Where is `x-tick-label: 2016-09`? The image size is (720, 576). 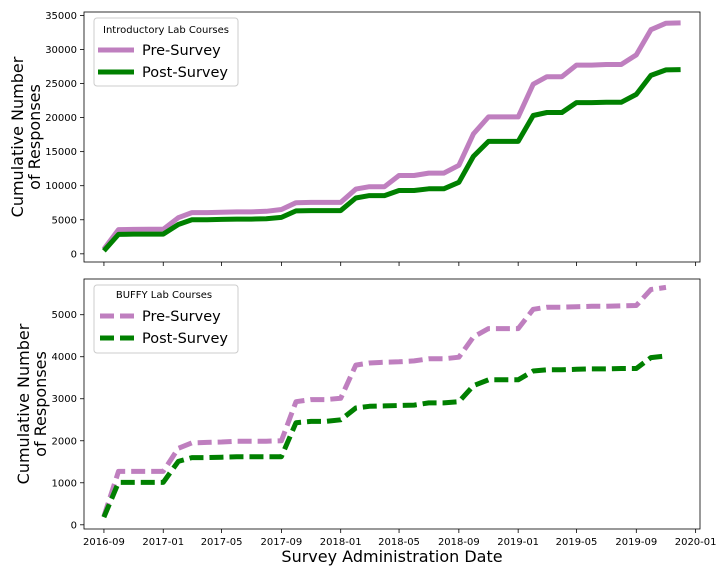 x-tick-label: 2016-09 is located at coordinates (104, 542).